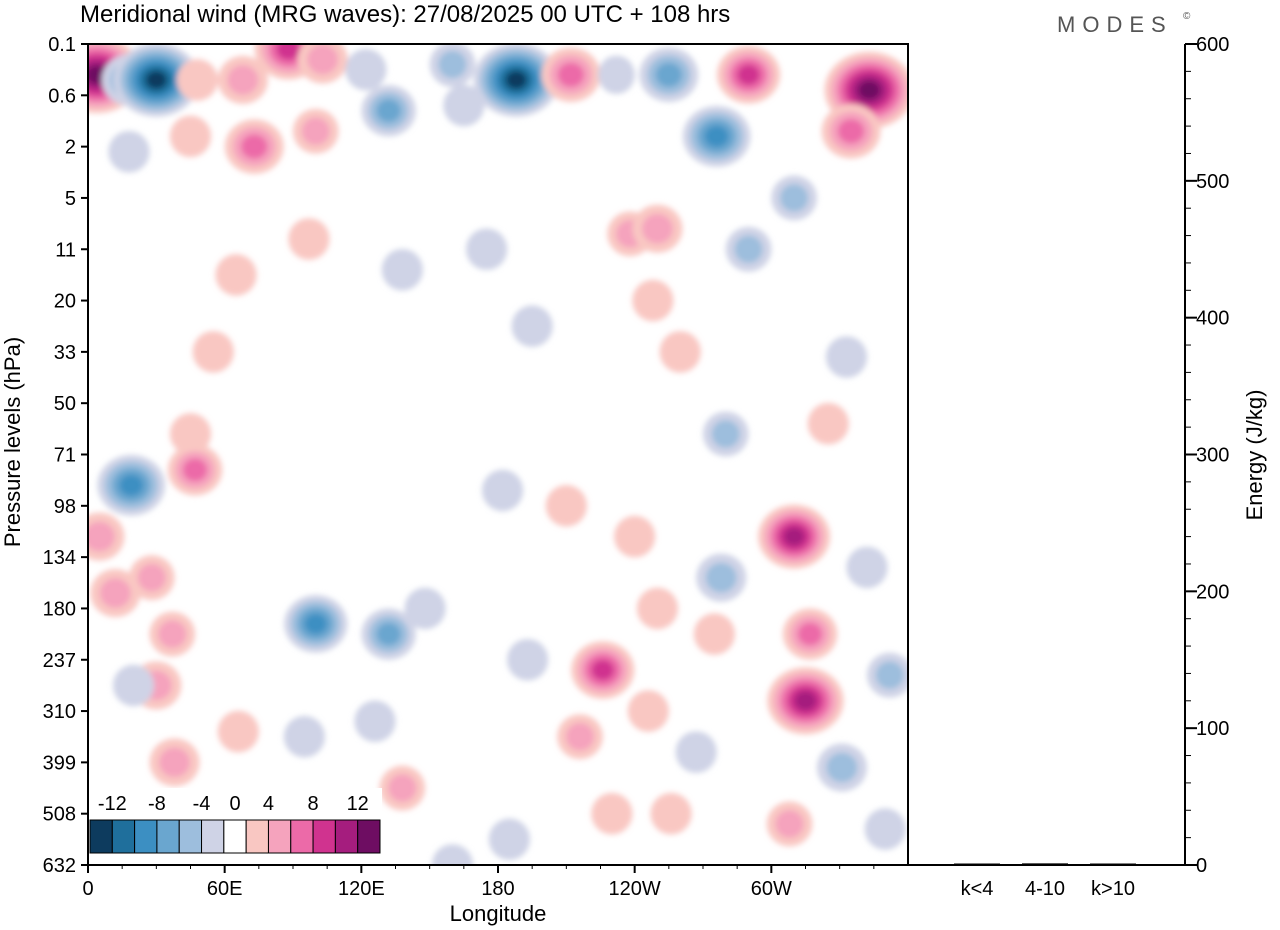 The width and height of the screenshot is (1280, 930). Describe the element at coordinates (62, 96) in the screenshot. I see `y-tick-label: 0.6` at that location.